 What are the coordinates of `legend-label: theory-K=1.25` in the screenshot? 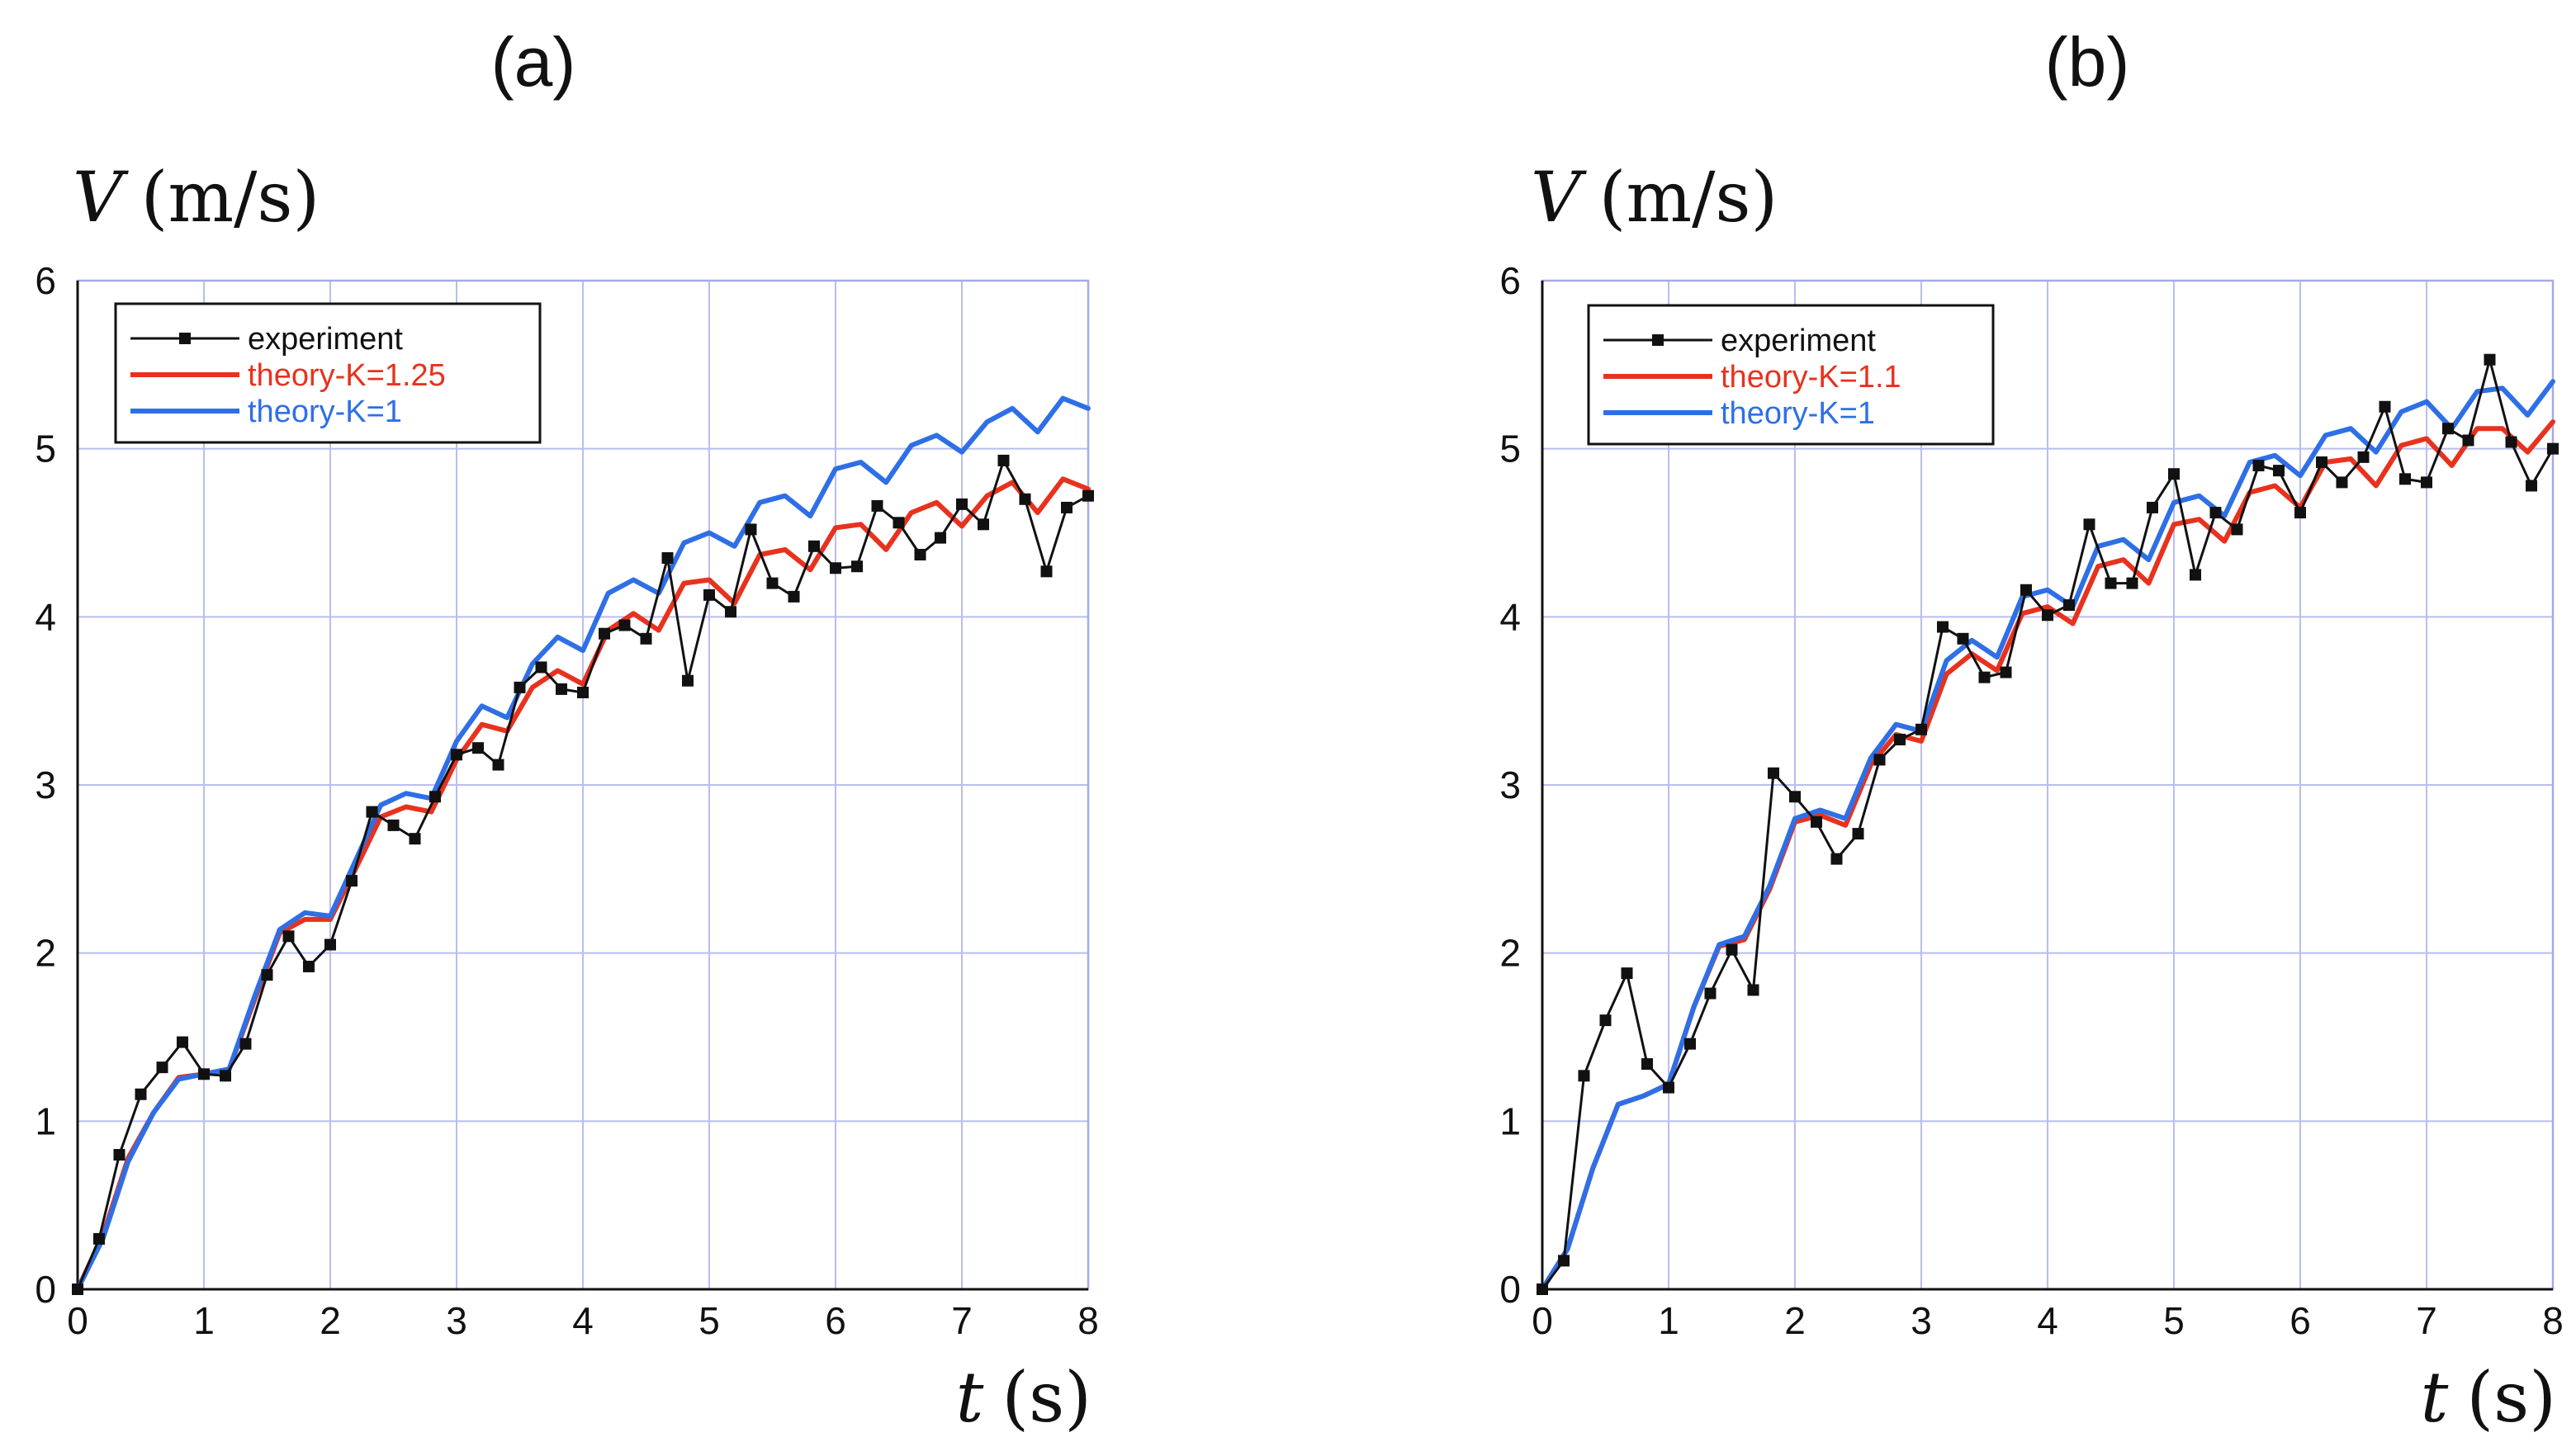 It's located at (347, 375).